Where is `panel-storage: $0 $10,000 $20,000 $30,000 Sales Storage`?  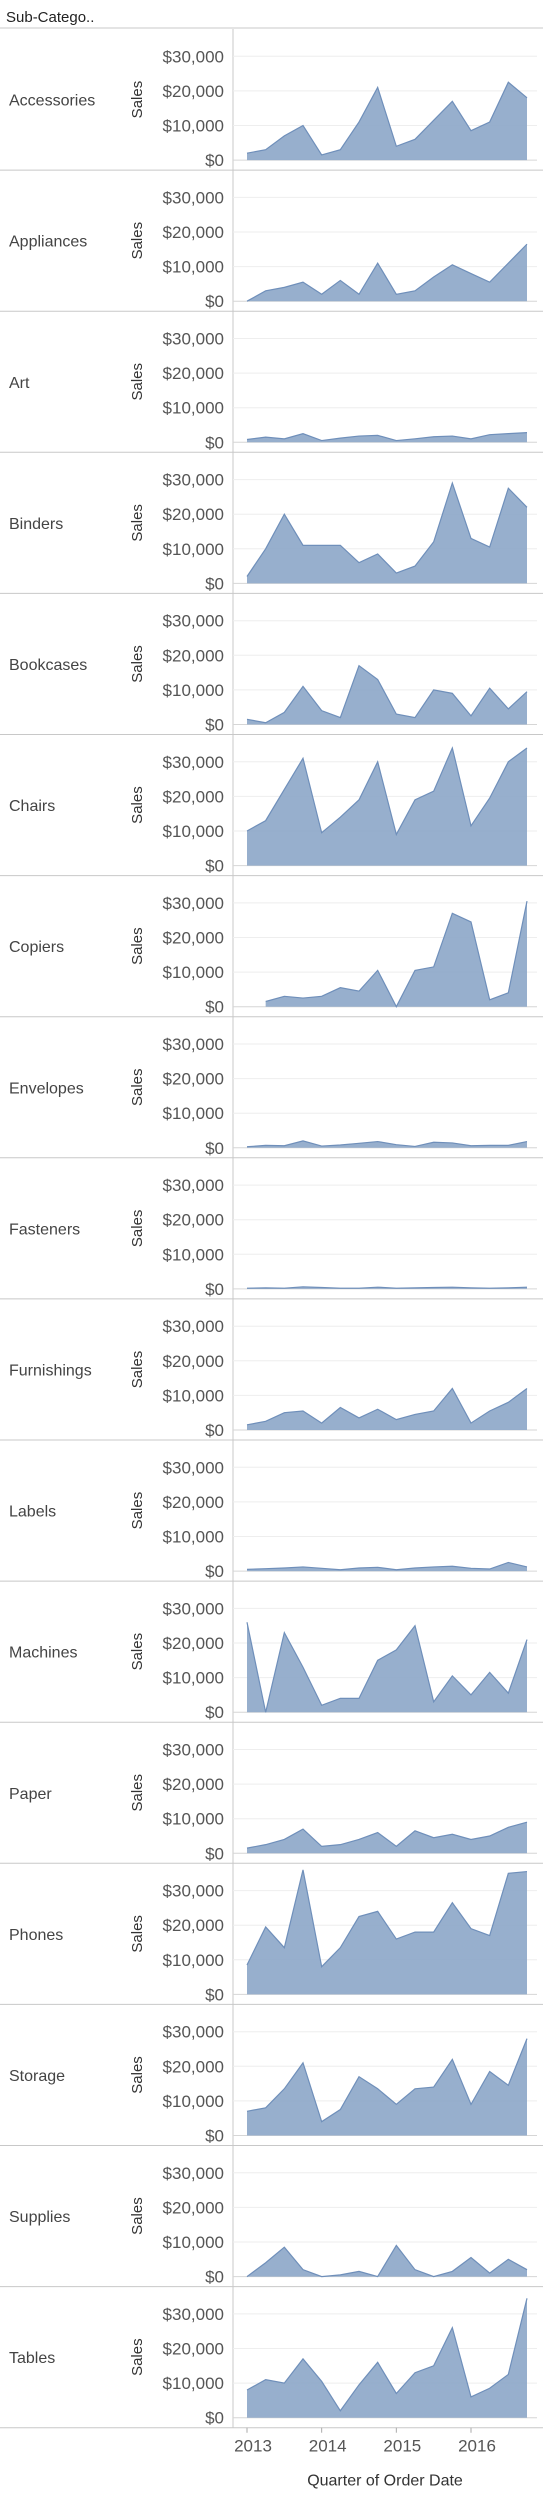
panel-storage: $0 $10,000 $20,000 $30,000 Sales Storage is located at coordinates (271, 2084).